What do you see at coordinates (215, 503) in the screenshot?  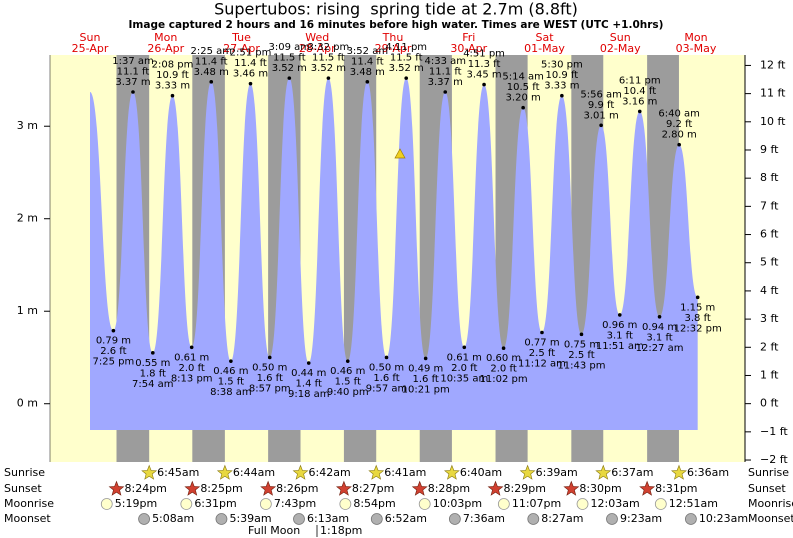 I see `astro-time: 6:31pm` at bounding box center [215, 503].